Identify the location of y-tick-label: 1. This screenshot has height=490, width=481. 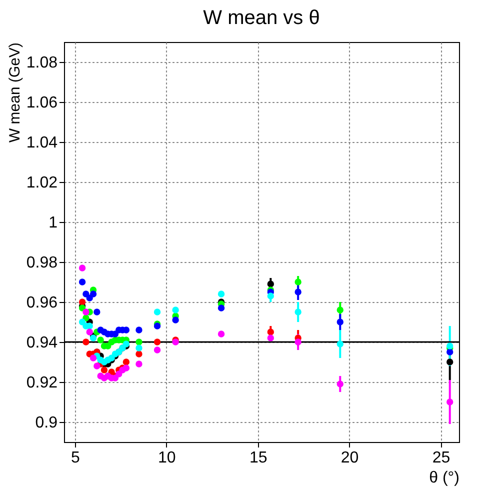
(53, 223).